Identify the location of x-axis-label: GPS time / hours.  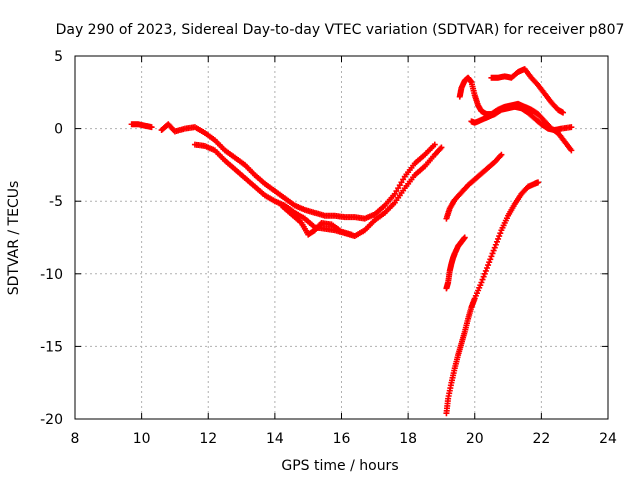
(339, 466).